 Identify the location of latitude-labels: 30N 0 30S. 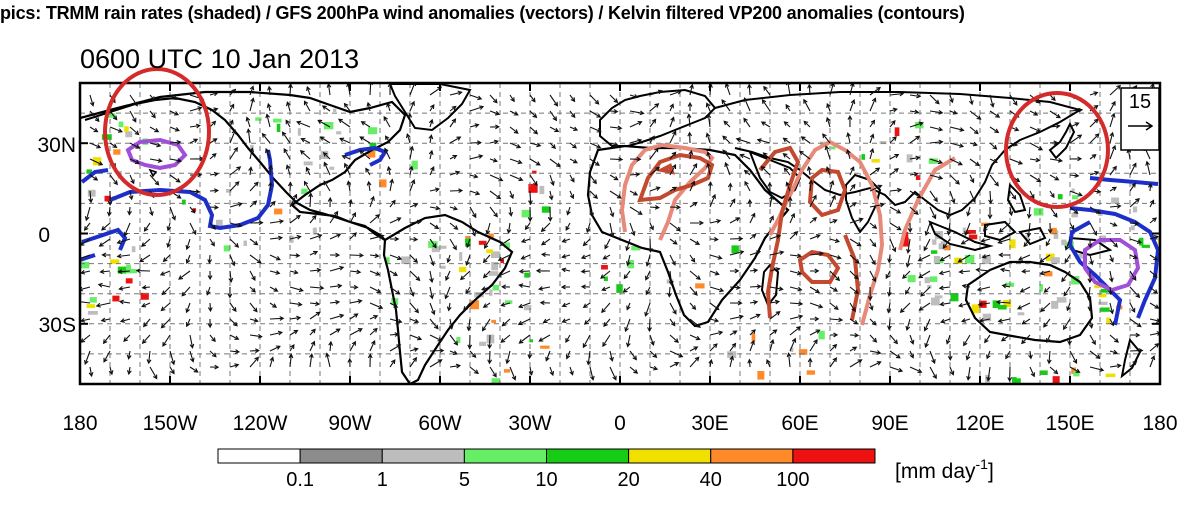
(56, 235).